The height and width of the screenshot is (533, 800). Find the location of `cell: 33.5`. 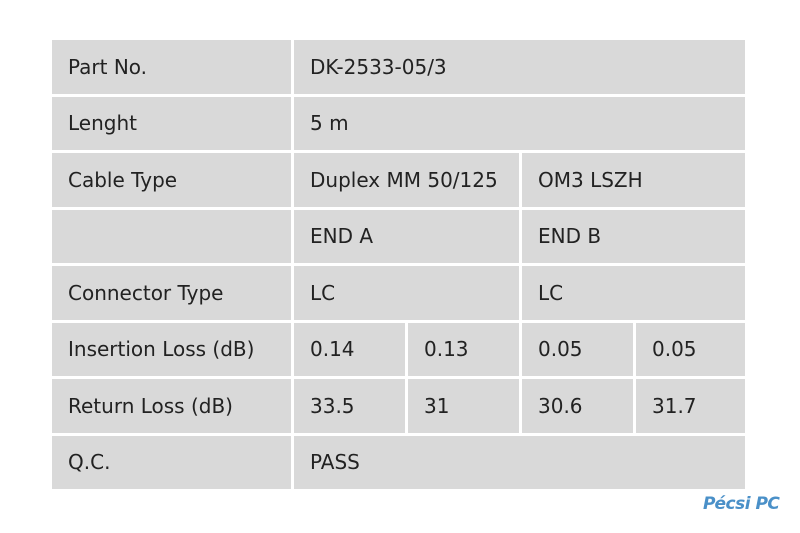

cell: 33.5 is located at coordinates (351, 407).